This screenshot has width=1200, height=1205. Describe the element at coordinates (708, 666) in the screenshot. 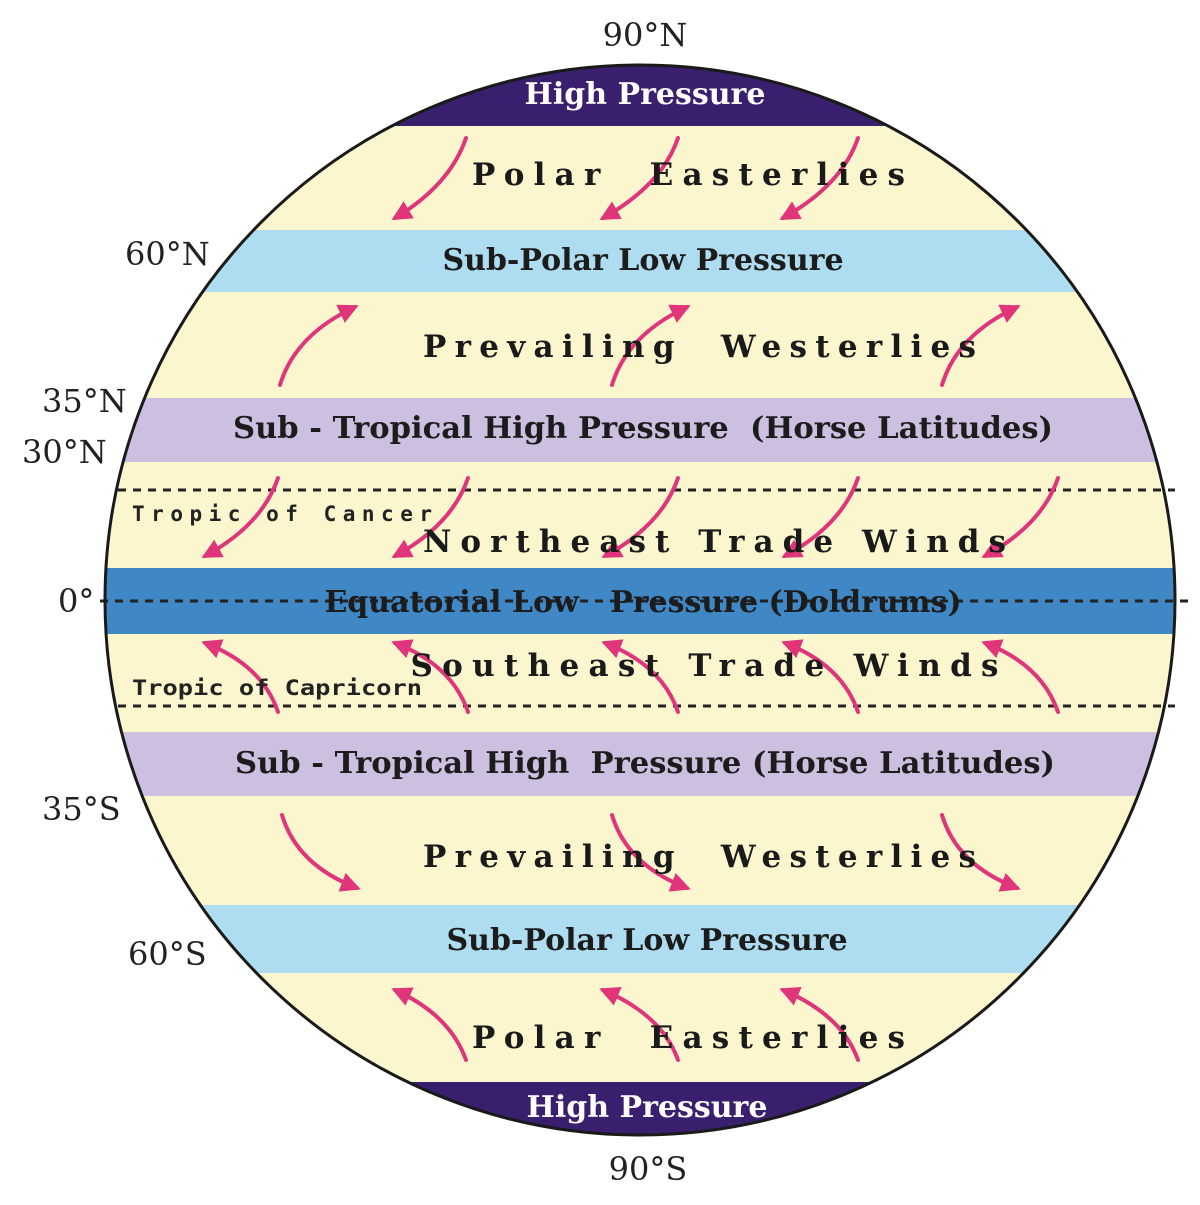

I see `se-trade-winds-label: Southeast Trade Winds` at that location.